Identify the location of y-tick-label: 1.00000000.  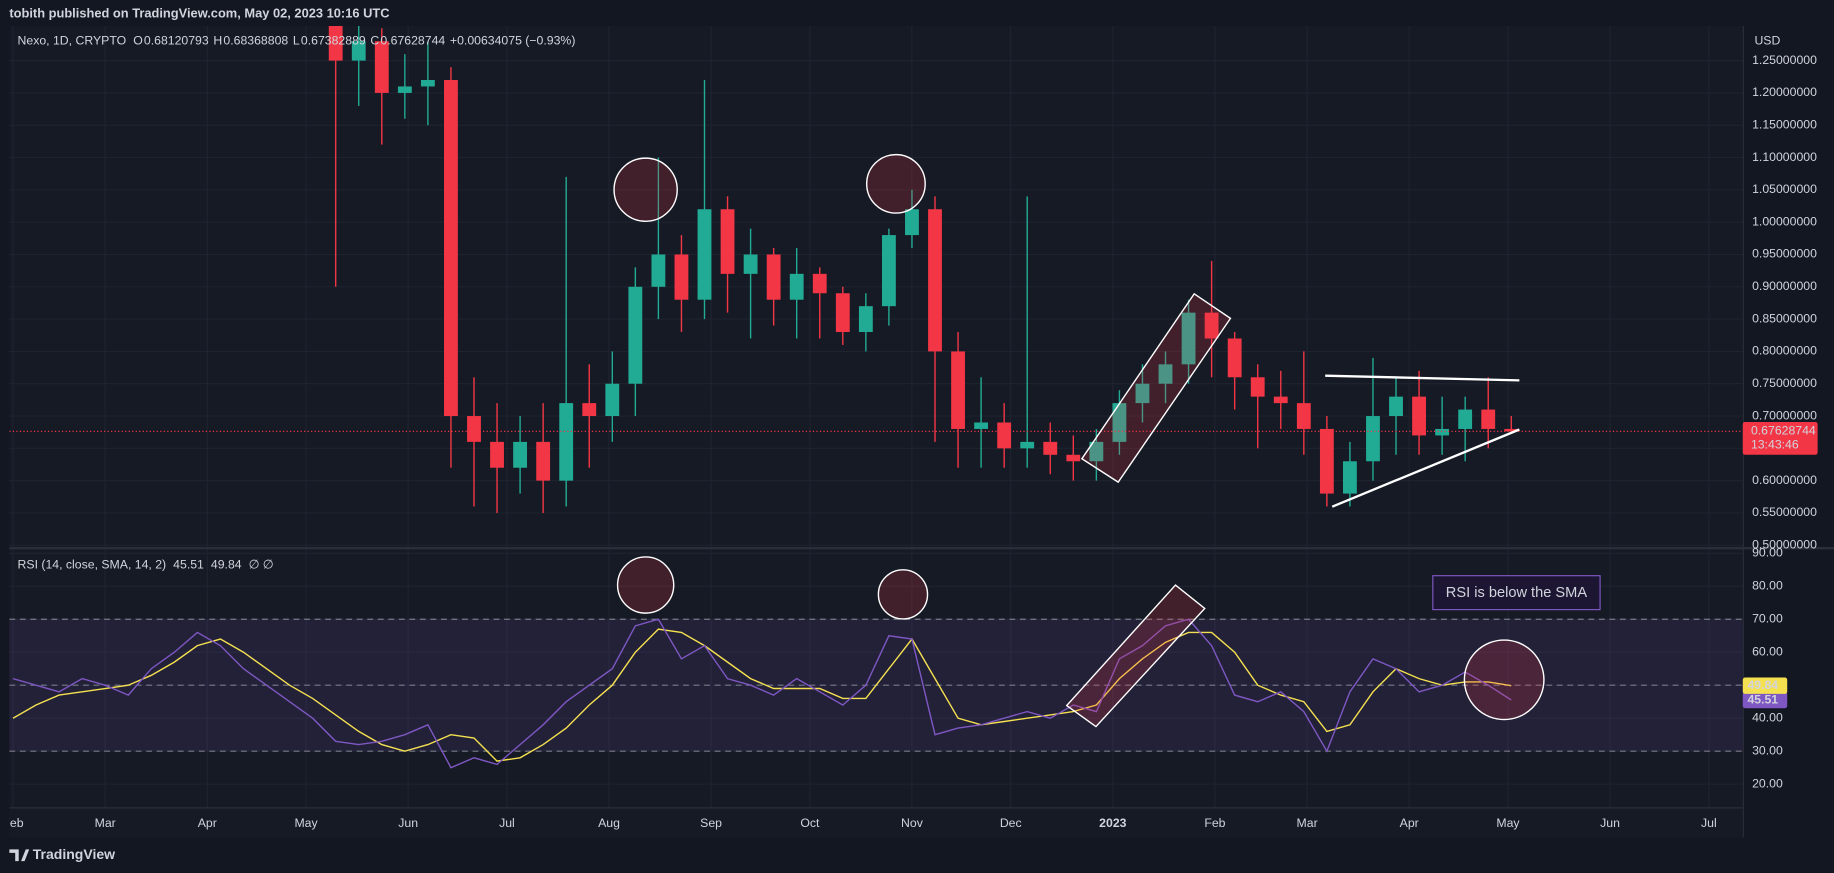
(1784, 221).